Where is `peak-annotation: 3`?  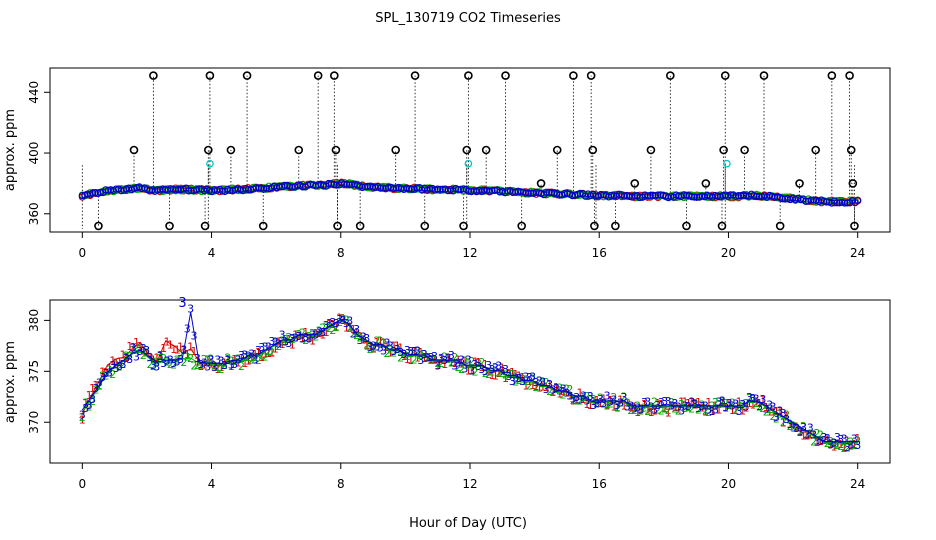 peak-annotation: 3 is located at coordinates (182, 303).